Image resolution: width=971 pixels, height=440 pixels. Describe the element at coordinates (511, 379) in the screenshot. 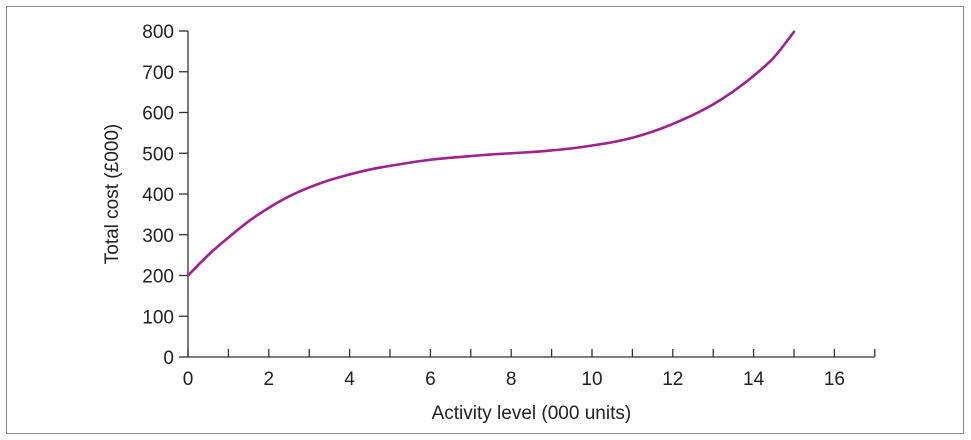

I see `x-tick-label: 8` at that location.